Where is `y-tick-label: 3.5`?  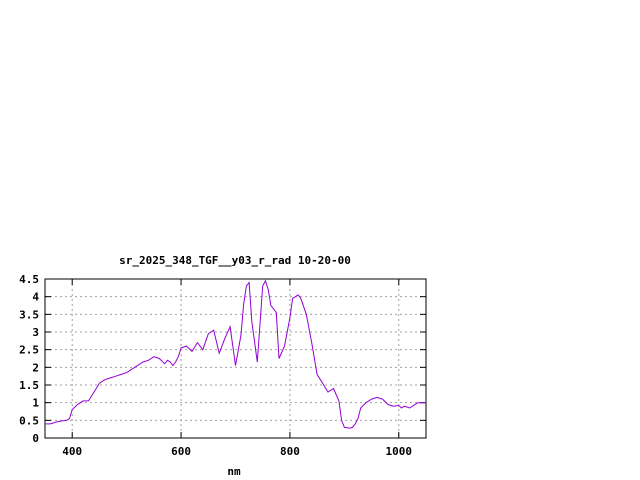 y-tick-label: 3.5 is located at coordinates (29, 314).